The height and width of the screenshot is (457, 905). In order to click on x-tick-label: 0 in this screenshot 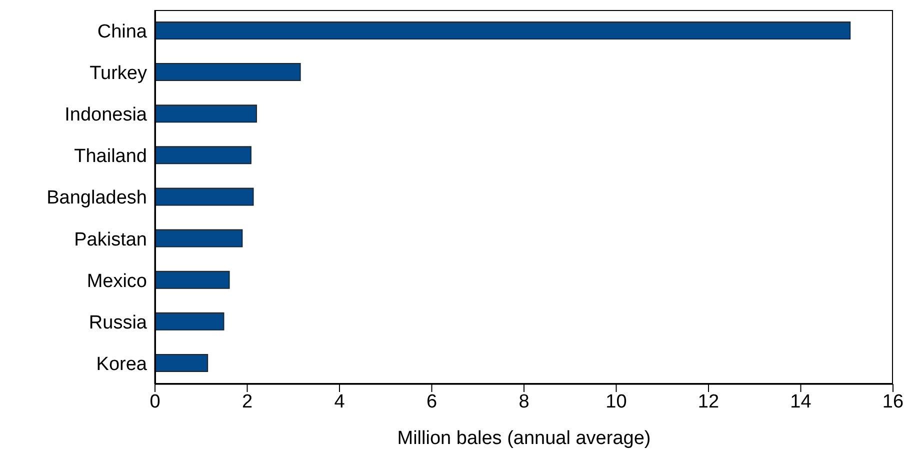, I will do `click(155, 401)`.